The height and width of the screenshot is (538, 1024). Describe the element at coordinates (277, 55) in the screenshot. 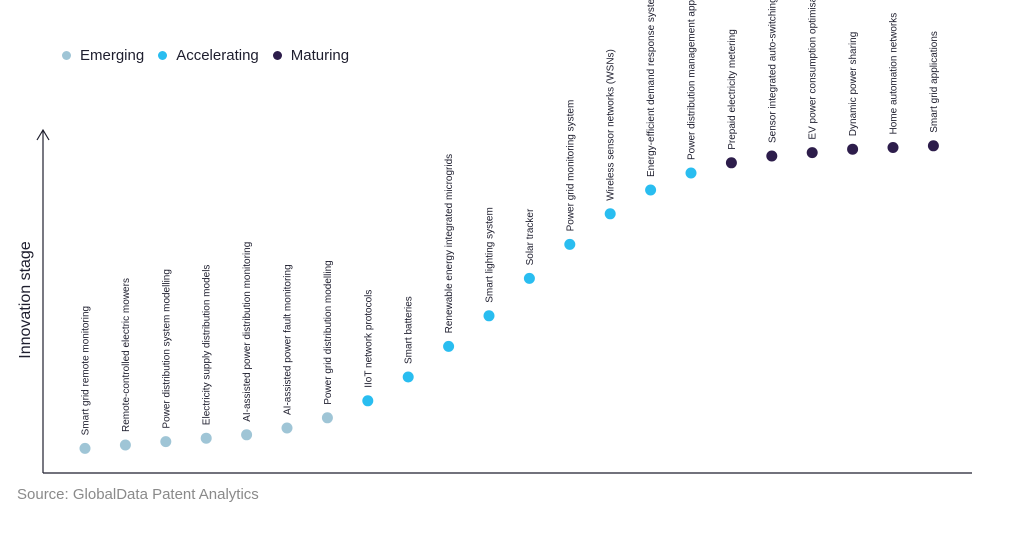

I see `legend-marker-maturing` at that location.